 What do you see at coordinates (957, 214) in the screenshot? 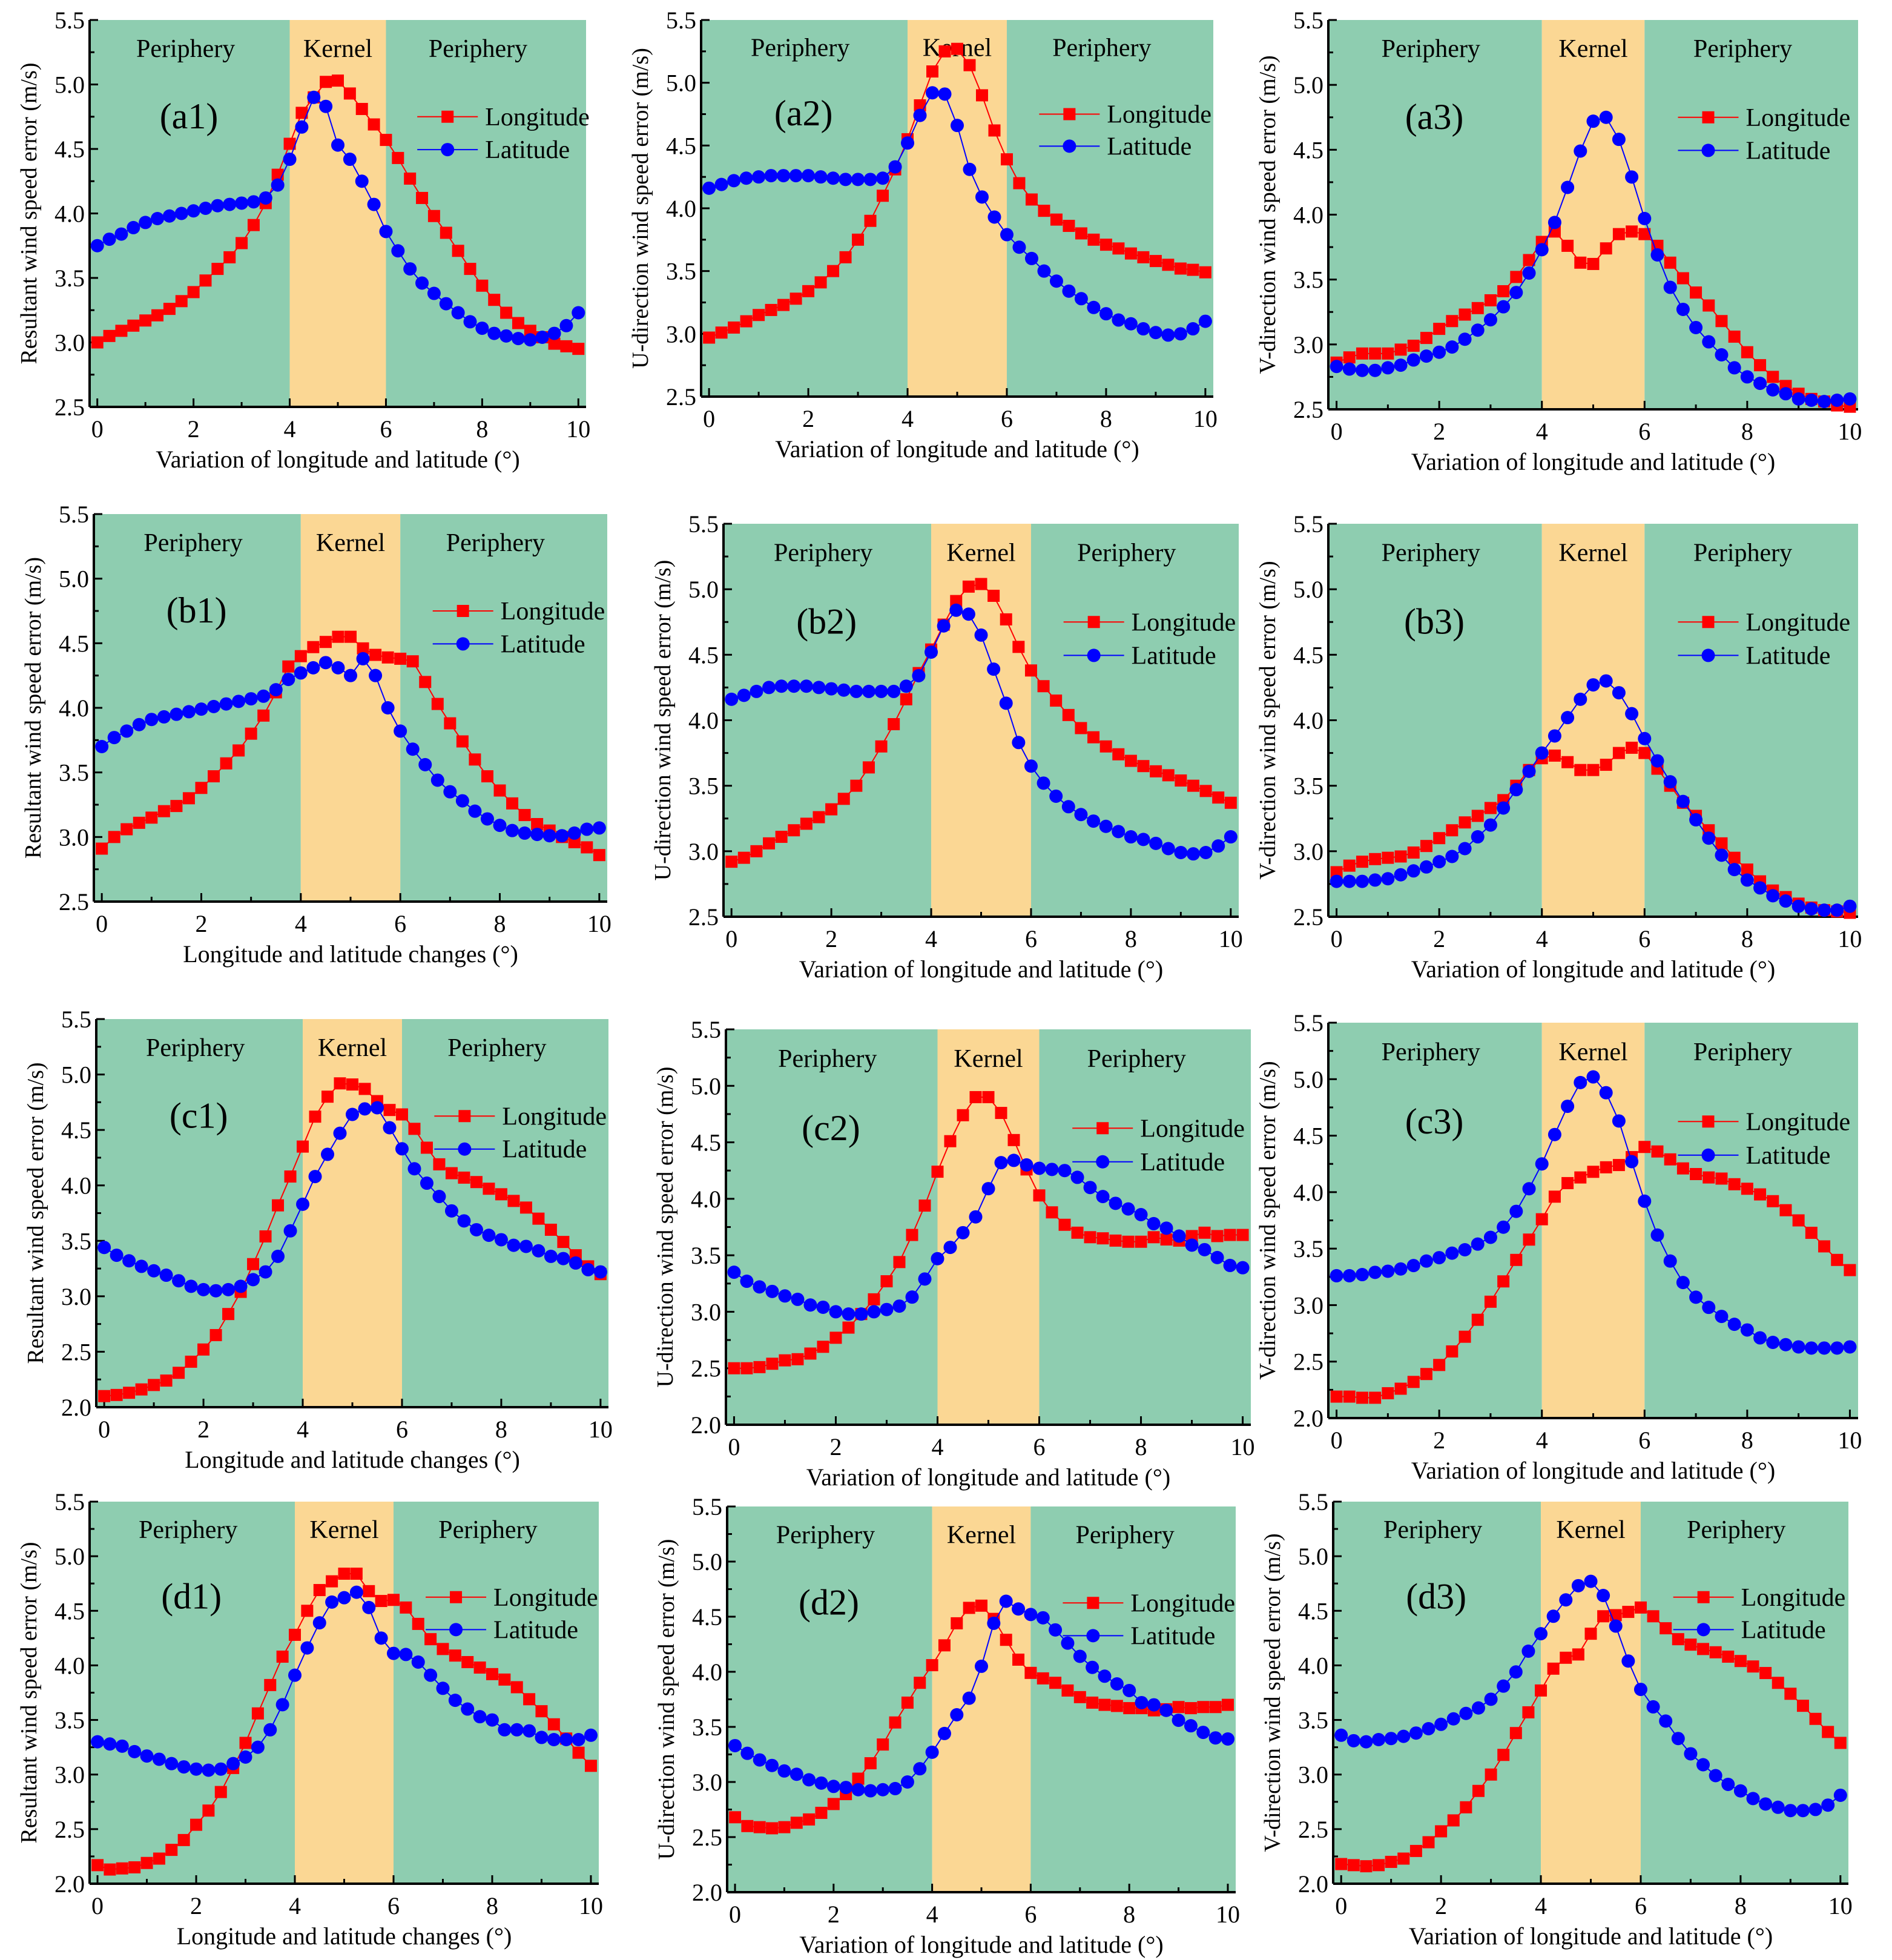
I see `series-latitude` at bounding box center [957, 214].